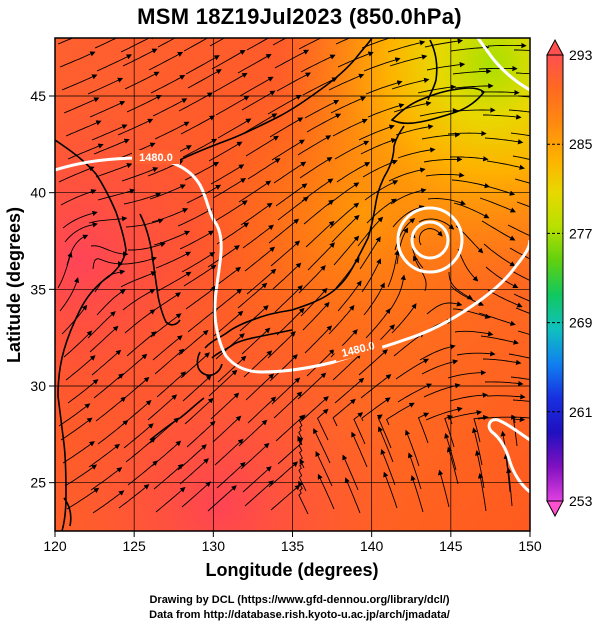 Image resolution: width=599 pixels, height=625 pixels. Describe the element at coordinates (581, 233) in the screenshot. I see `colorbar-tick-label: 277` at that location.